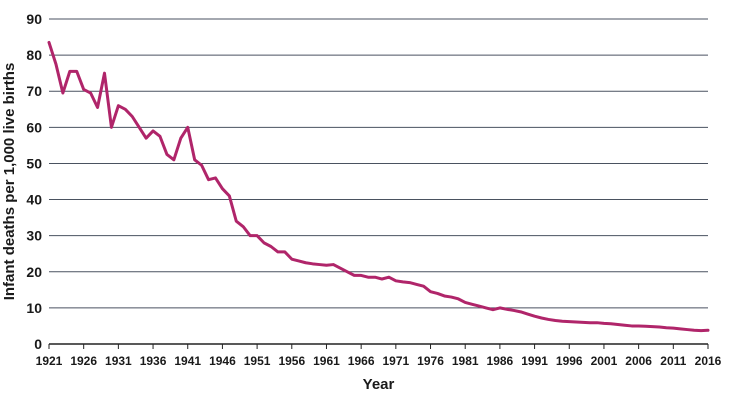 The width and height of the screenshot is (733, 406). I want to click on x-axis-title: Year, so click(379, 384).